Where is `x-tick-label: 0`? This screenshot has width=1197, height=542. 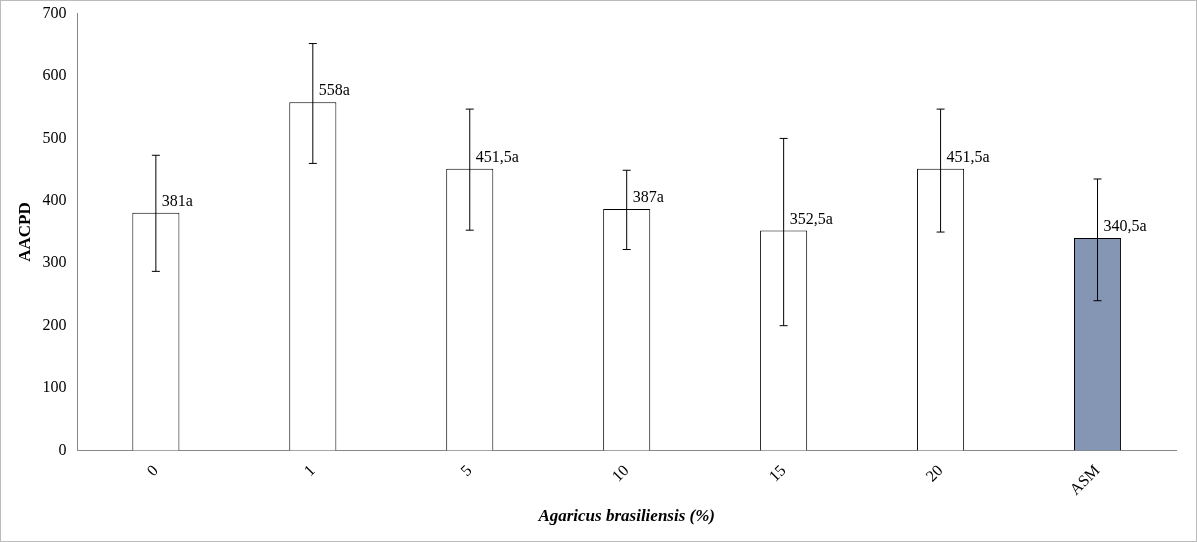
x-tick-label: 0 is located at coordinates (152, 470).